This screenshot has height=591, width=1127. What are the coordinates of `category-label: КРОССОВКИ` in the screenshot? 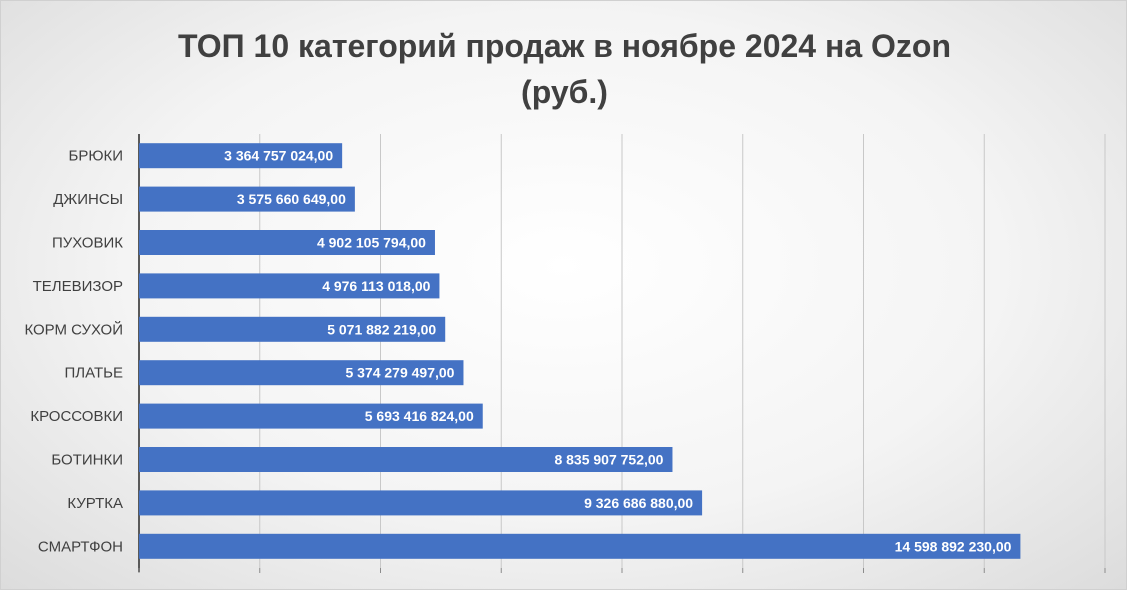 It's located at (76, 416).